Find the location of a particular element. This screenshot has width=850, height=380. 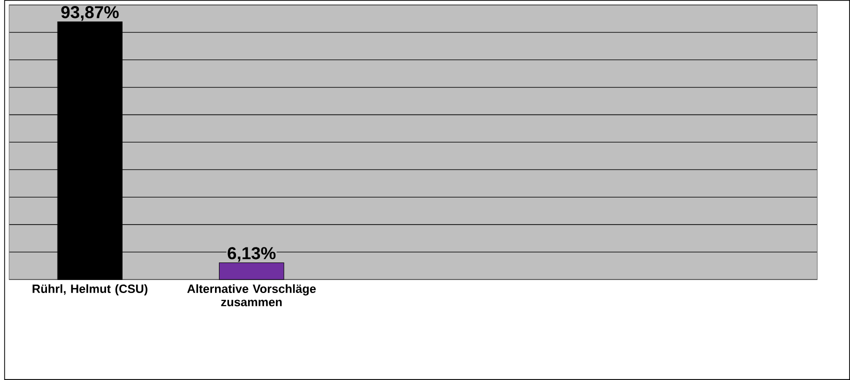

x-tick-label: Rührl, Helmut (CSU) is located at coordinates (90, 290).